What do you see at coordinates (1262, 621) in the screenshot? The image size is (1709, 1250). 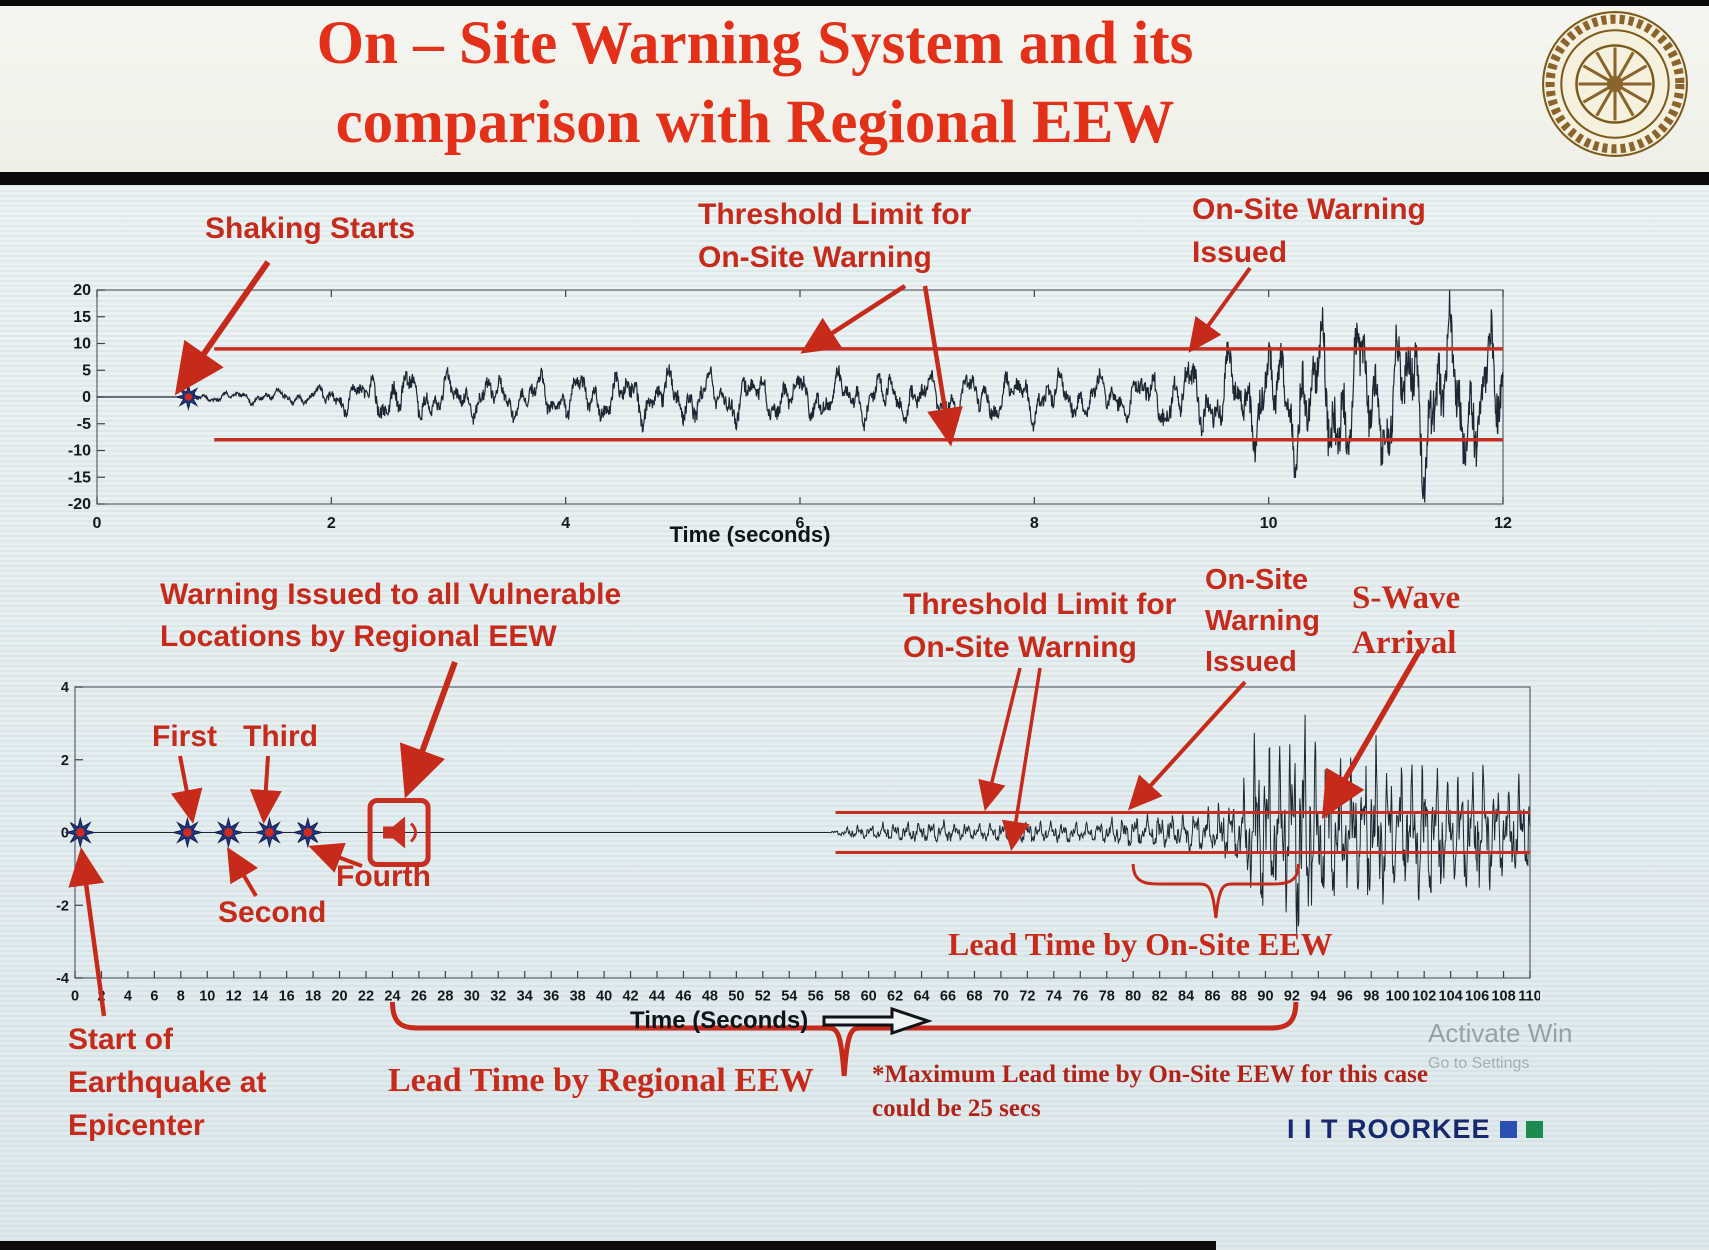 I see `onsite-warning-issued-bottom-line2: Warning` at bounding box center [1262, 621].